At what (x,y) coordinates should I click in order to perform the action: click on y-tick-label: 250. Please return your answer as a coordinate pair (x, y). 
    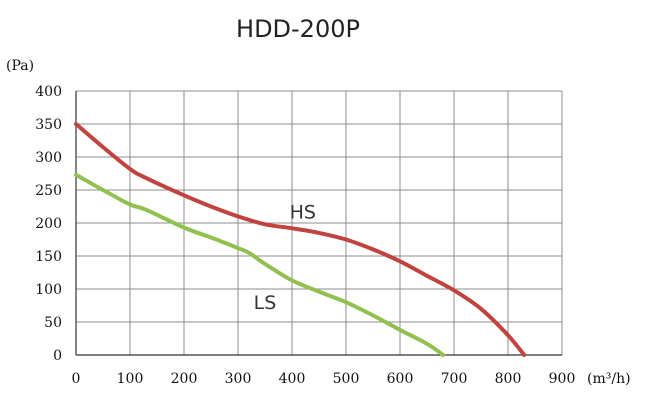
    Looking at the image, I should click on (48, 191).